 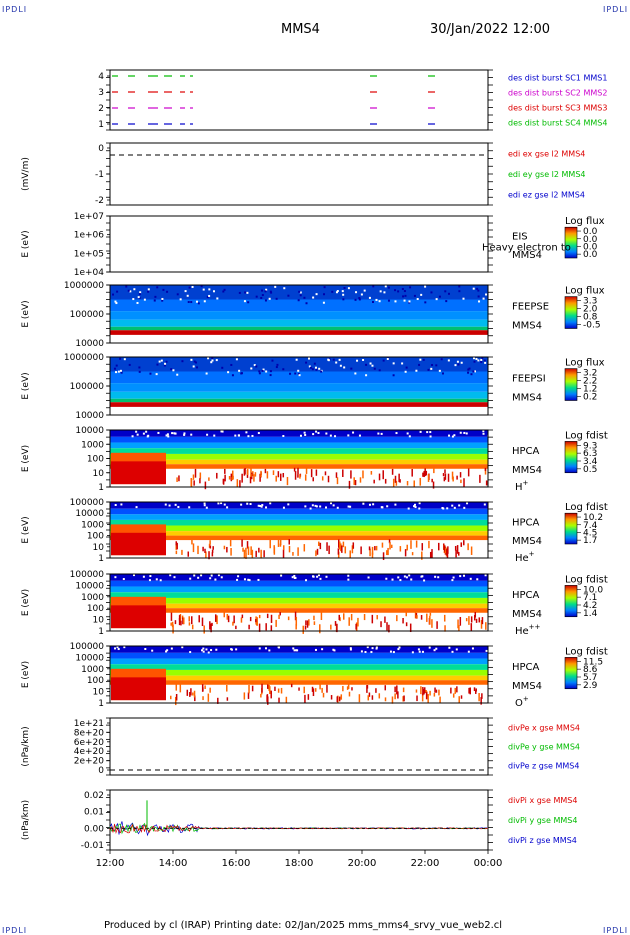 What do you see at coordinates (590, 678) in the screenshot?
I see `colorbar-tick-label: 5.7` at bounding box center [590, 678].